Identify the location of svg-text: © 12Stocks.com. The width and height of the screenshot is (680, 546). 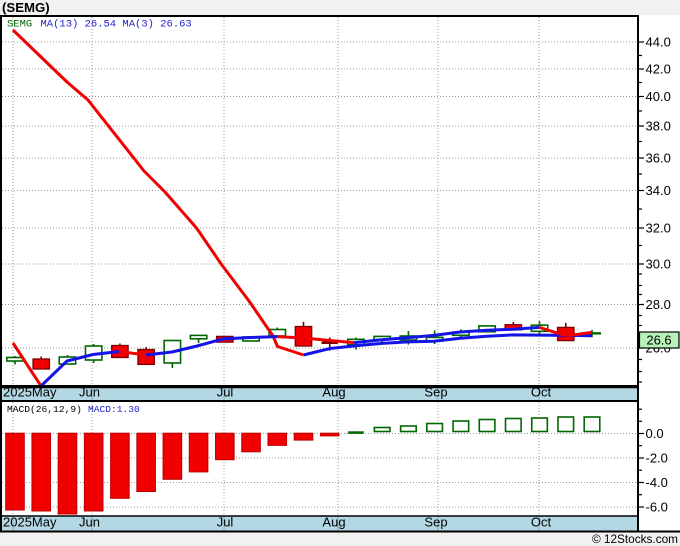
(635, 539).